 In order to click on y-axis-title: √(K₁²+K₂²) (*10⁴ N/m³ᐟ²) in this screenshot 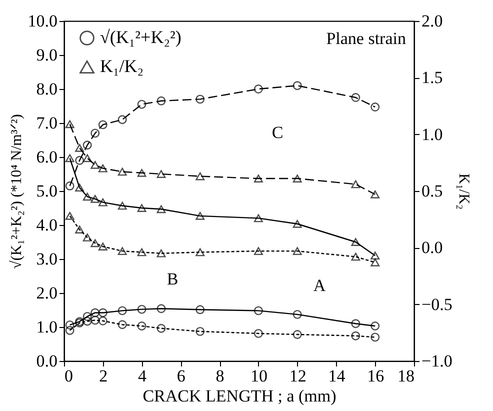, I will do `click(16, 191)`.